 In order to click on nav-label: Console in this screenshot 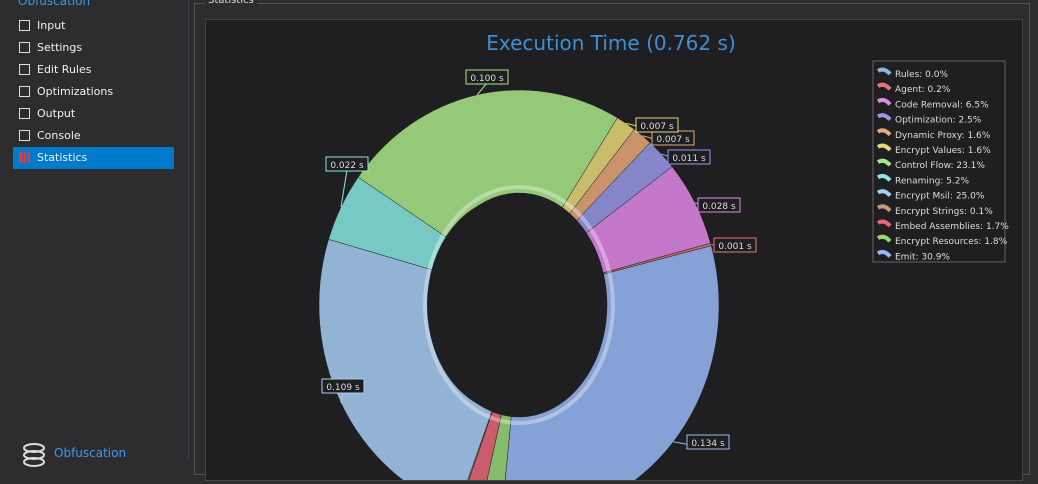, I will do `click(59, 135)`.